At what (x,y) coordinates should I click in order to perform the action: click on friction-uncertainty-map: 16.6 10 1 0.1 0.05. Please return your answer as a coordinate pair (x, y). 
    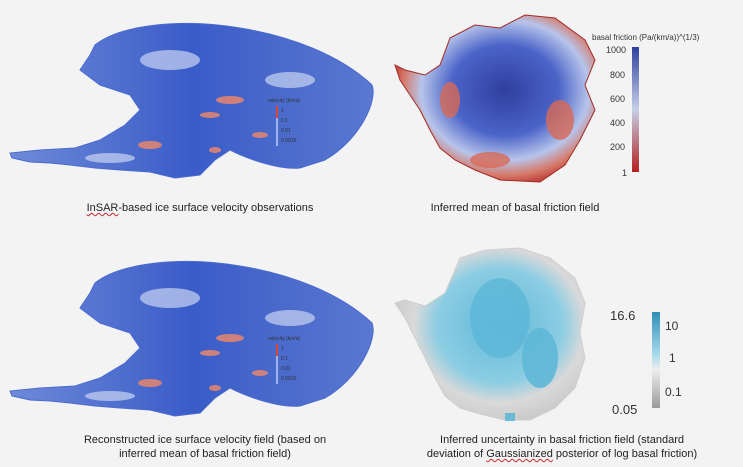
    Looking at the image, I should click on (538, 334).